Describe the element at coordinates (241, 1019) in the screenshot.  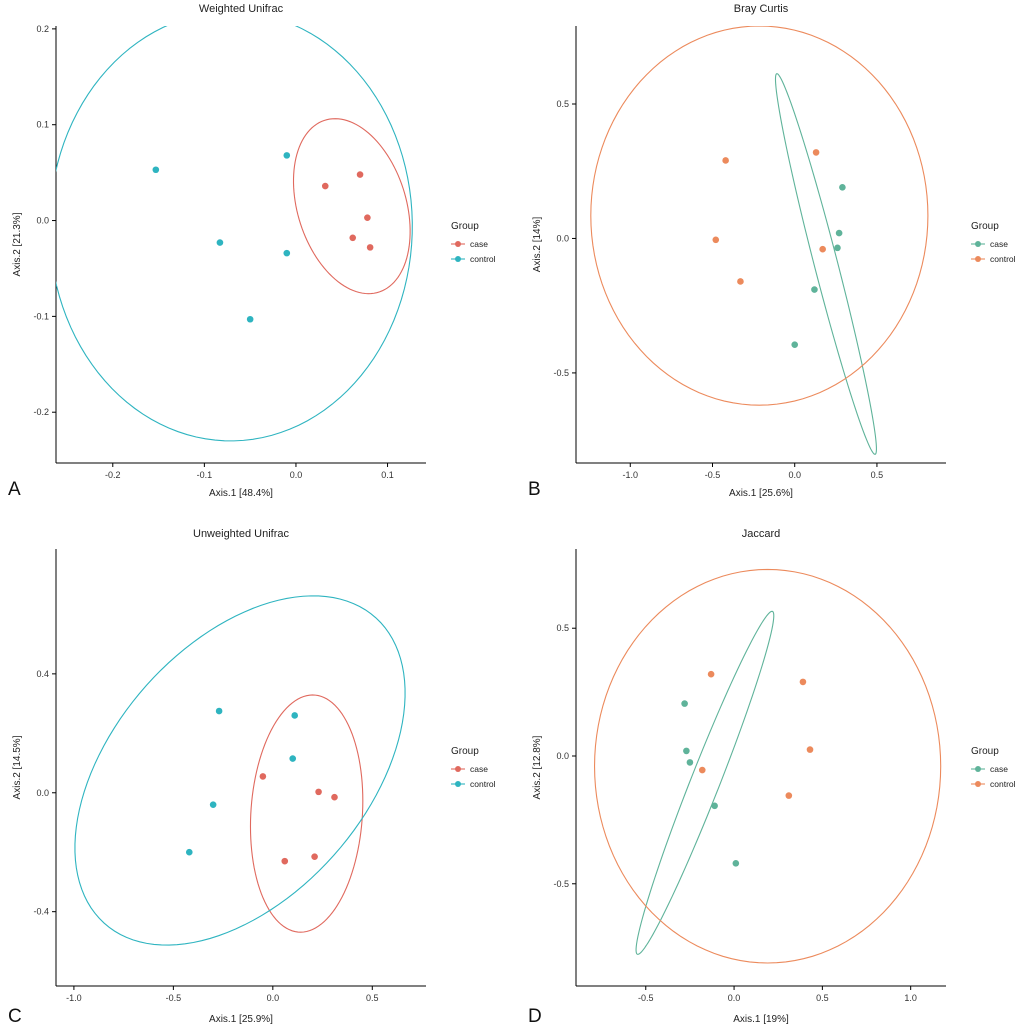
I see `panel-c-x-label: Axis.1 [25.9%]` at that location.